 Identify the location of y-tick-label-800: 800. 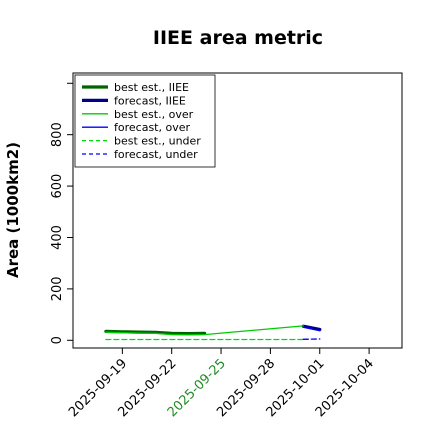
(57, 134).